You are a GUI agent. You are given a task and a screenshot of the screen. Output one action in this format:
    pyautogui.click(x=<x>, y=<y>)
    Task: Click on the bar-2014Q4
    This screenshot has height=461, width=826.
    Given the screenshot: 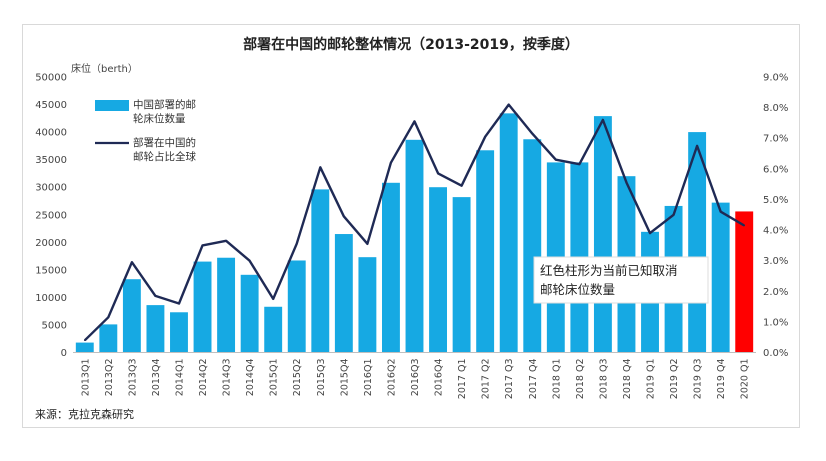 What is the action you would take?
    pyautogui.click(x=249, y=313)
    